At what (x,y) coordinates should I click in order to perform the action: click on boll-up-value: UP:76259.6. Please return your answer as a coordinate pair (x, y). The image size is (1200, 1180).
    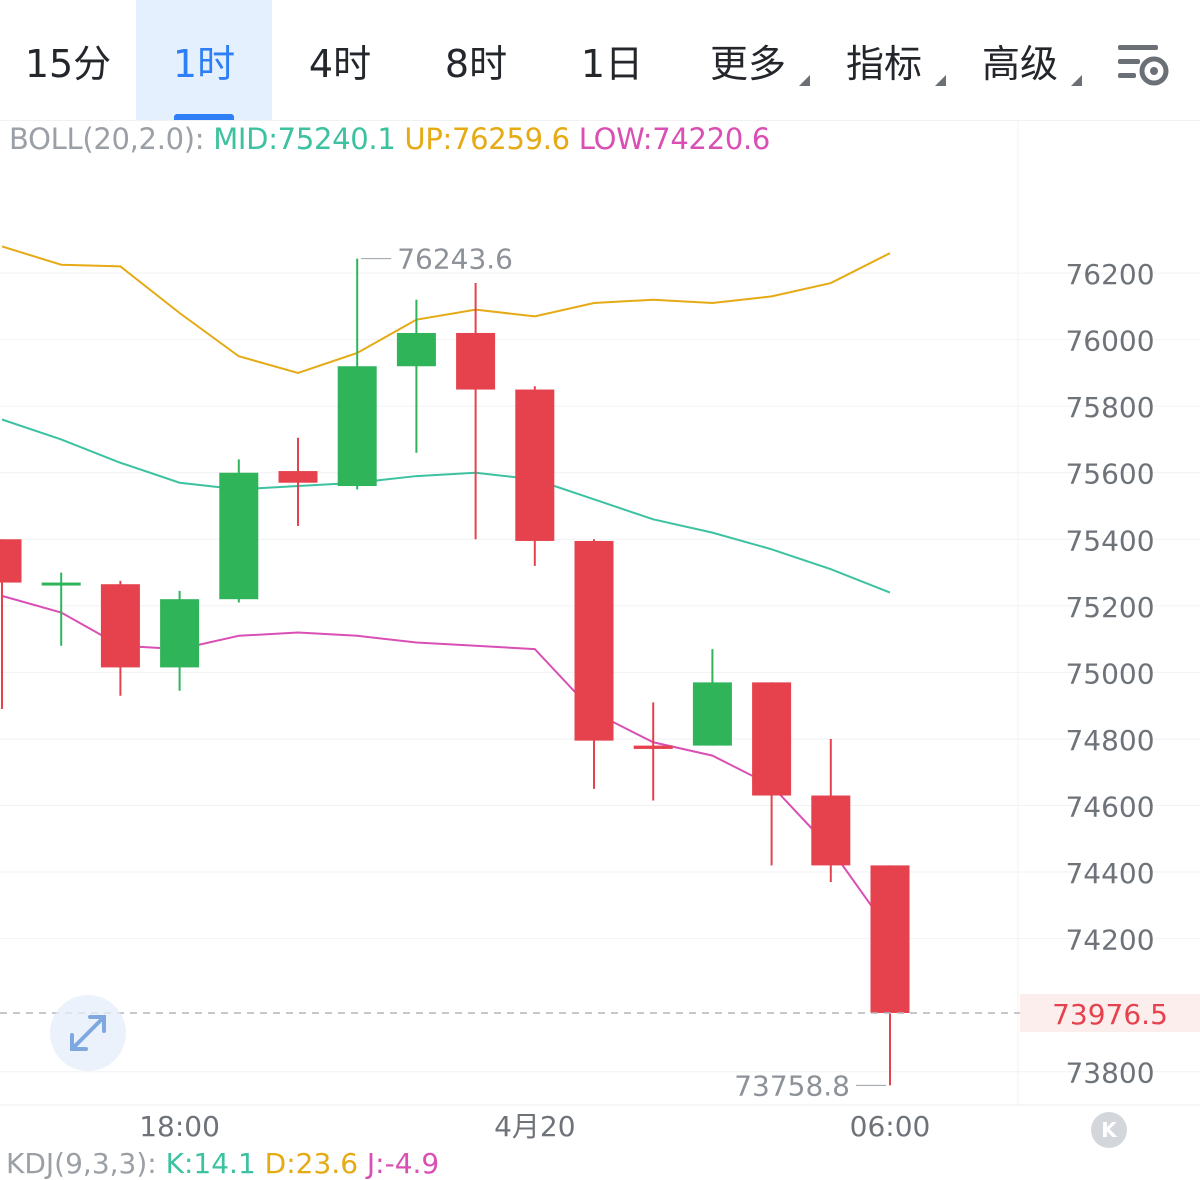
    Looking at the image, I should click on (487, 139).